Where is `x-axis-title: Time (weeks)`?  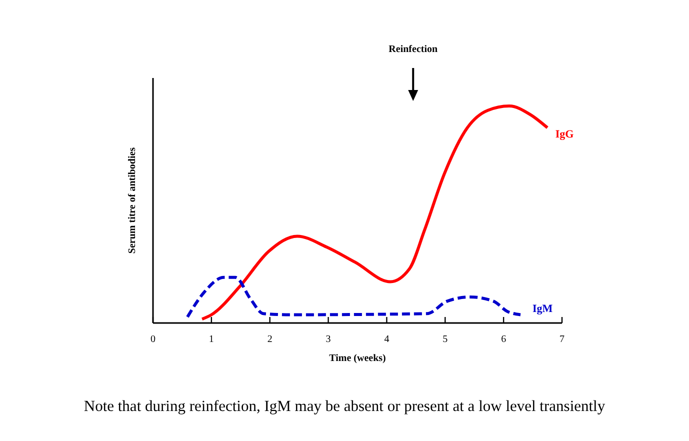
x-axis-title: Time (weeks) is located at coordinates (357, 358).